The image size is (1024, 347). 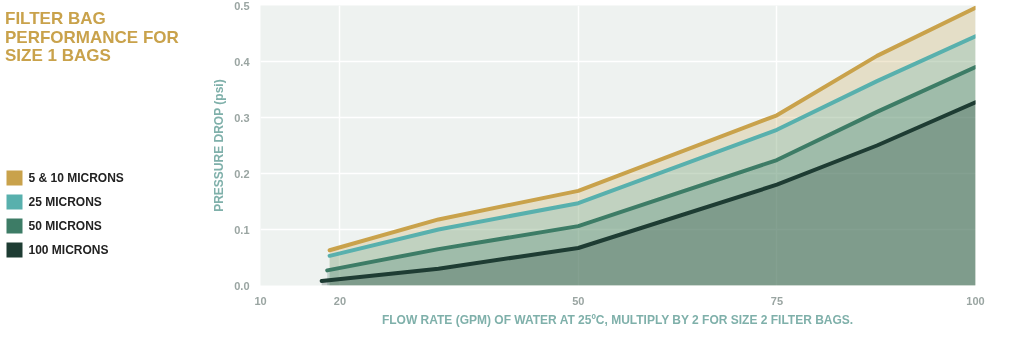 I want to click on legend-label: 100 MICRONS, so click(x=68, y=250).